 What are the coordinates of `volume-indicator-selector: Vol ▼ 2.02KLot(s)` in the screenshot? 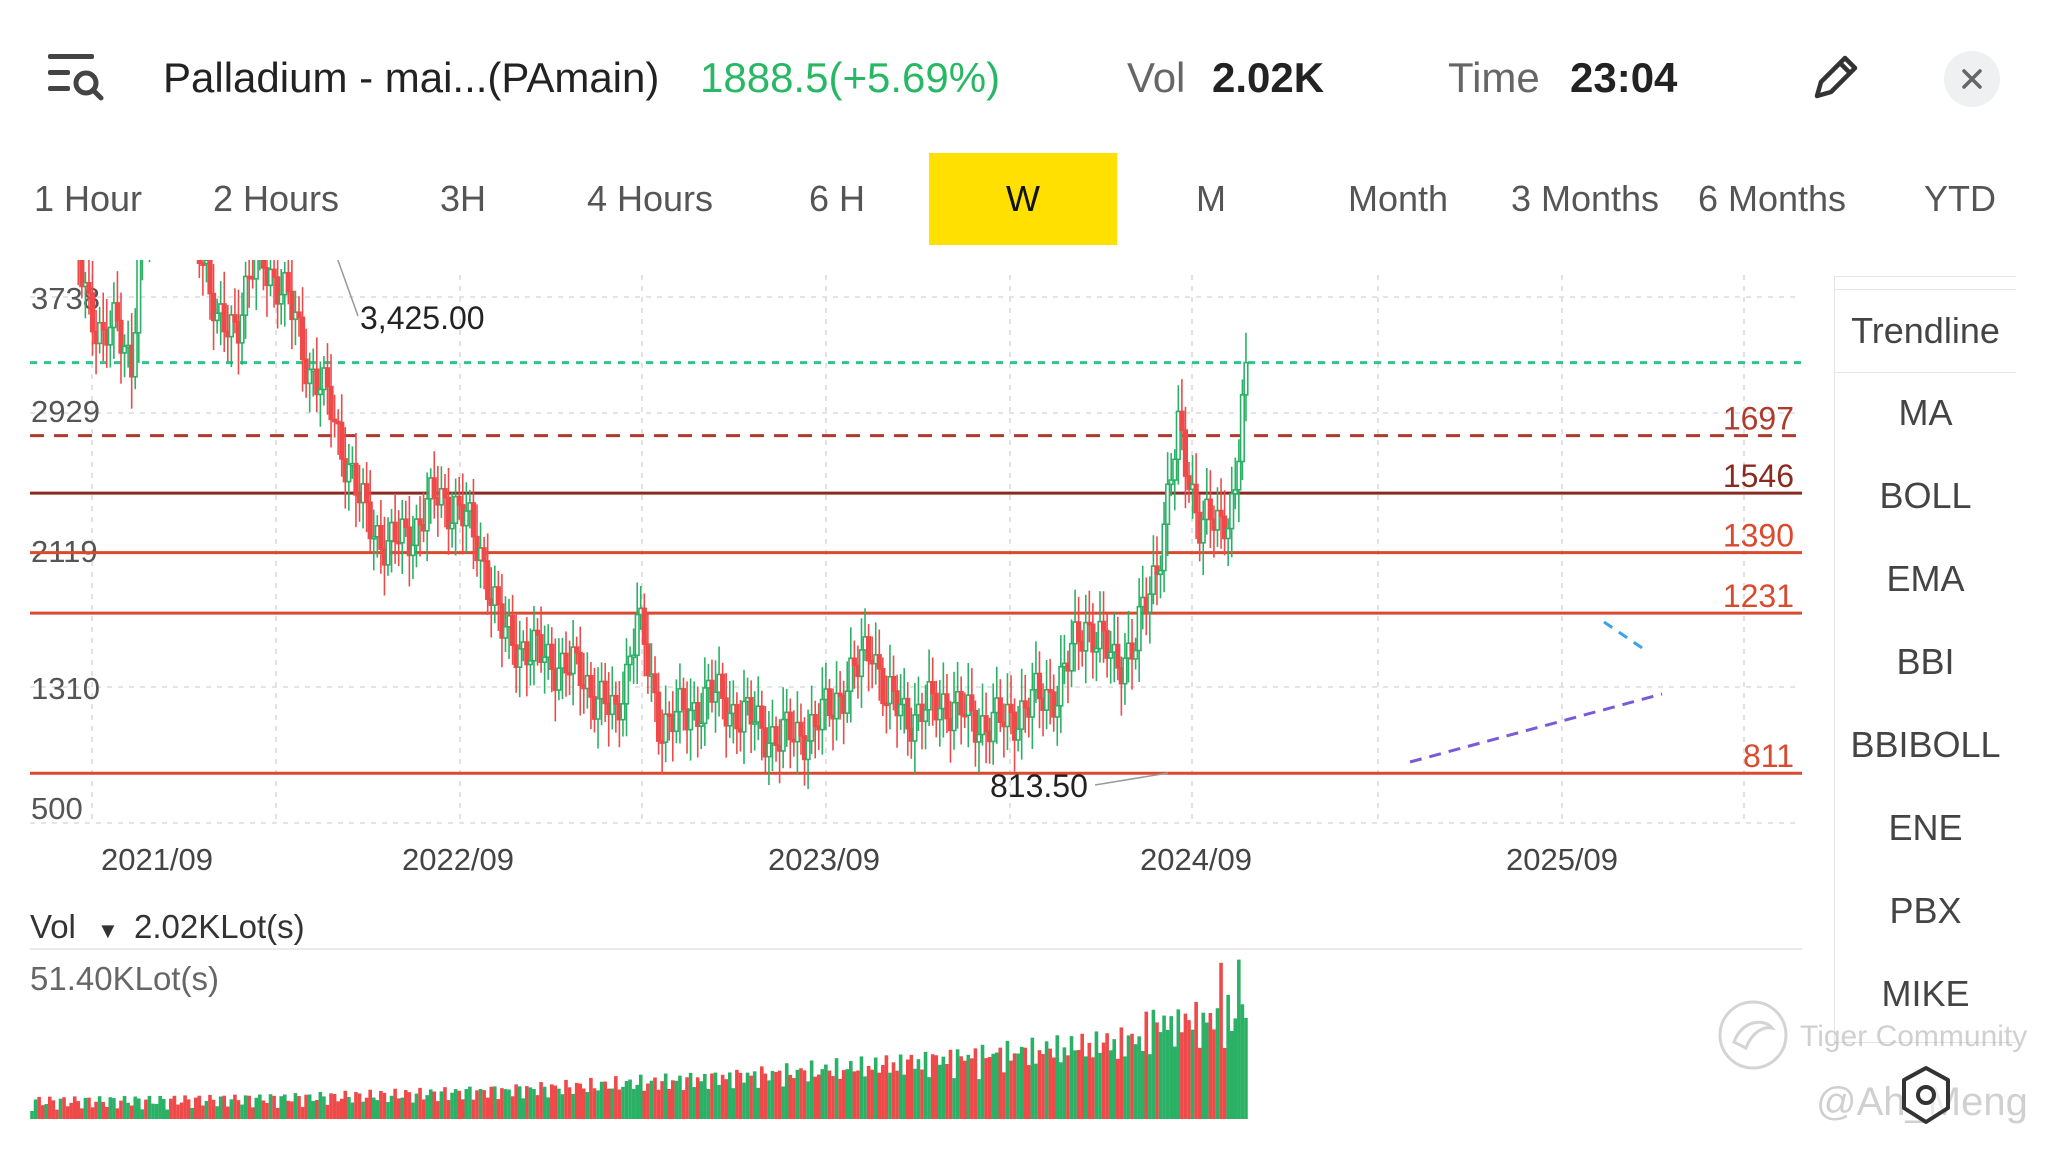 It's located at (167, 927).